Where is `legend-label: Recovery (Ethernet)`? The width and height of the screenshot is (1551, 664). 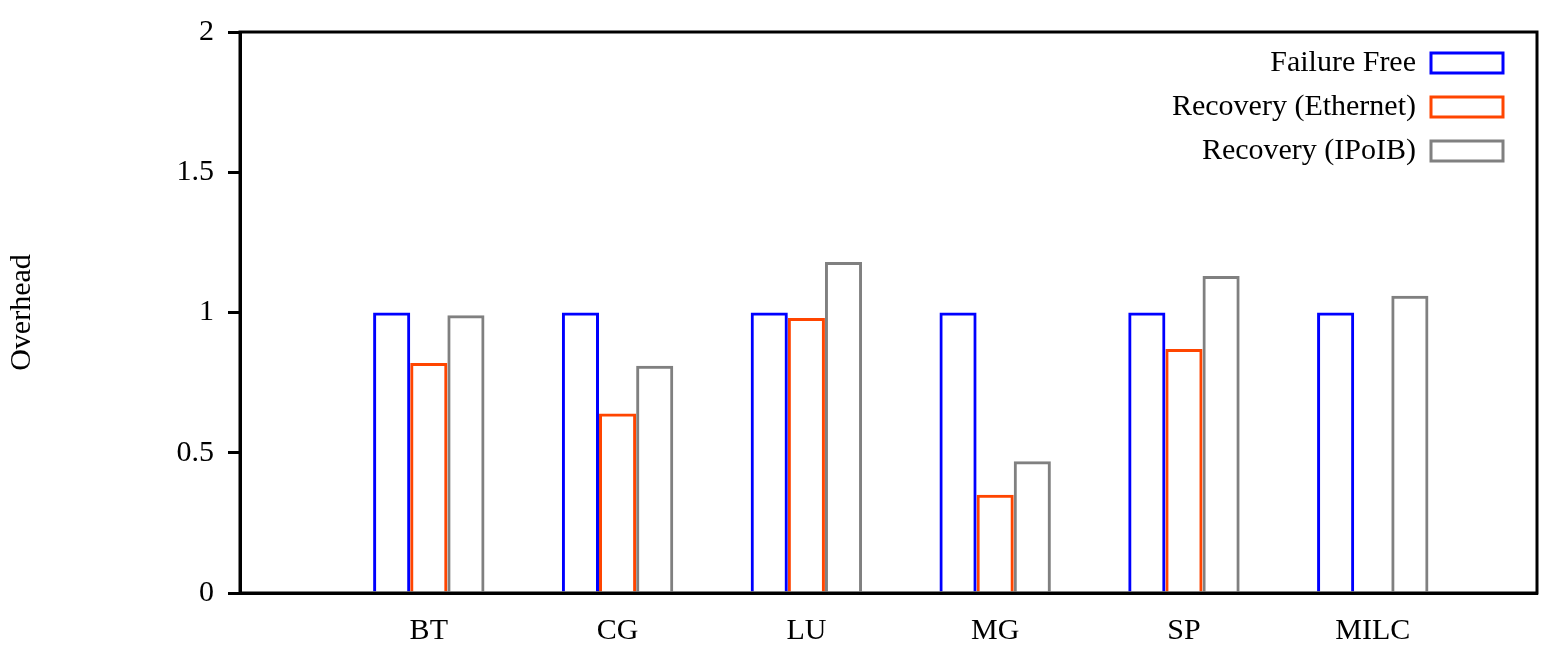 legend-label: Recovery (Ethernet) is located at coordinates (1293, 104).